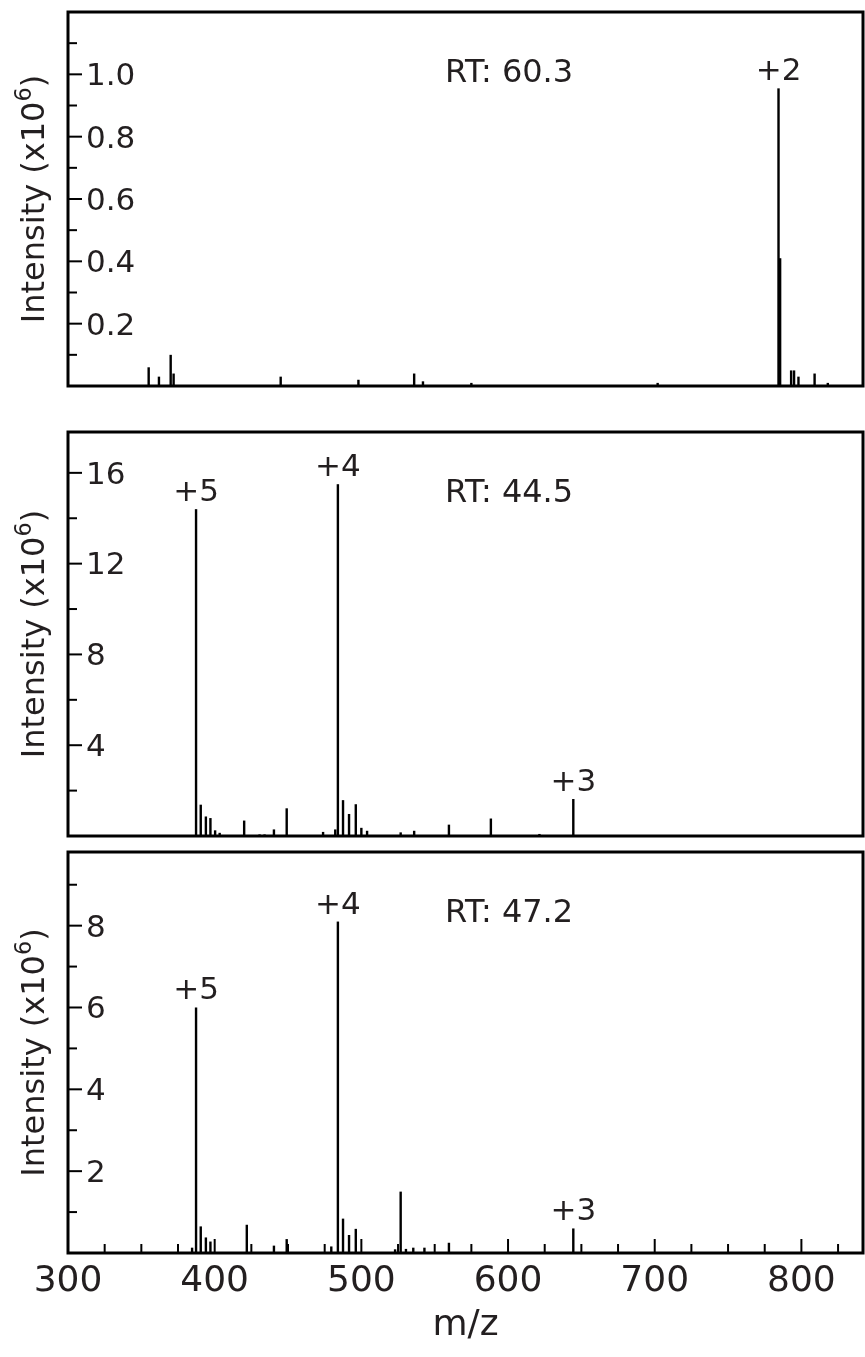  What do you see at coordinates (111, 136) in the screenshot?
I see `y-tick-label: 0.8` at bounding box center [111, 136].